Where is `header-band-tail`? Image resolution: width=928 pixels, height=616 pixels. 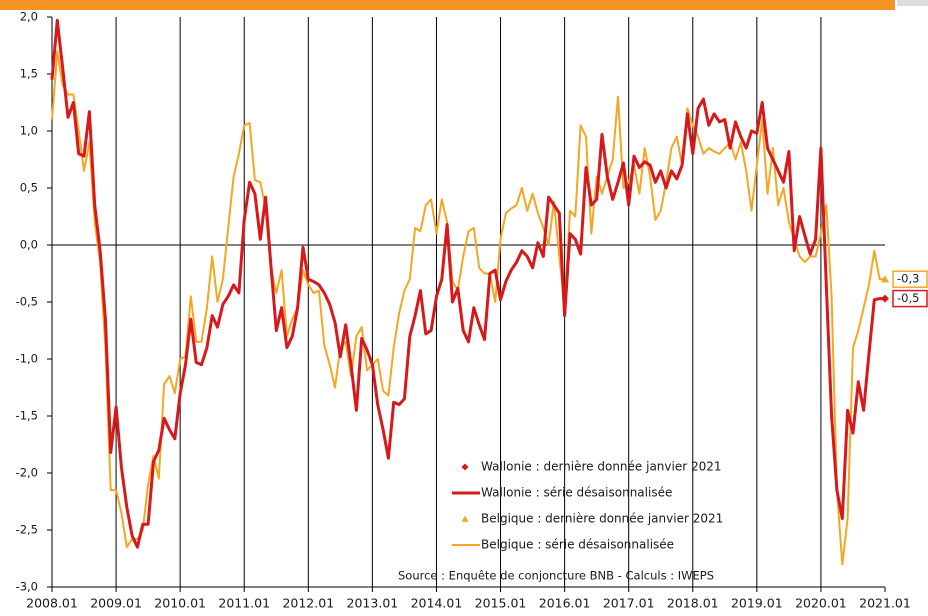
header-band-tail is located at coordinates (912, 3).